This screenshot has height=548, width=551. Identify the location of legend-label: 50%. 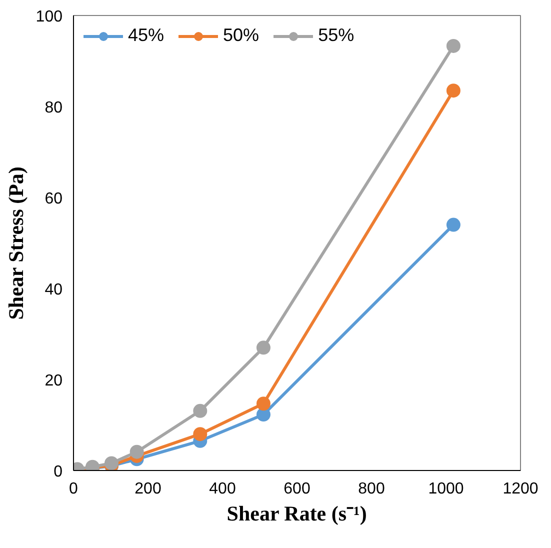
(241, 35).